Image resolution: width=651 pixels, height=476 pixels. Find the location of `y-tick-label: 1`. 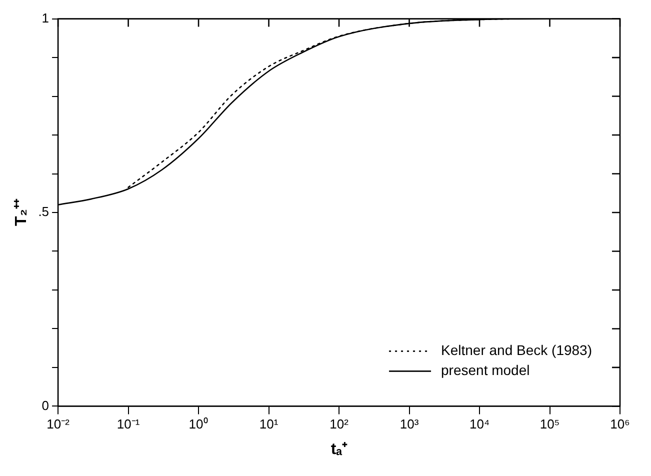

y-tick-label: 1 is located at coordinates (46, 18).